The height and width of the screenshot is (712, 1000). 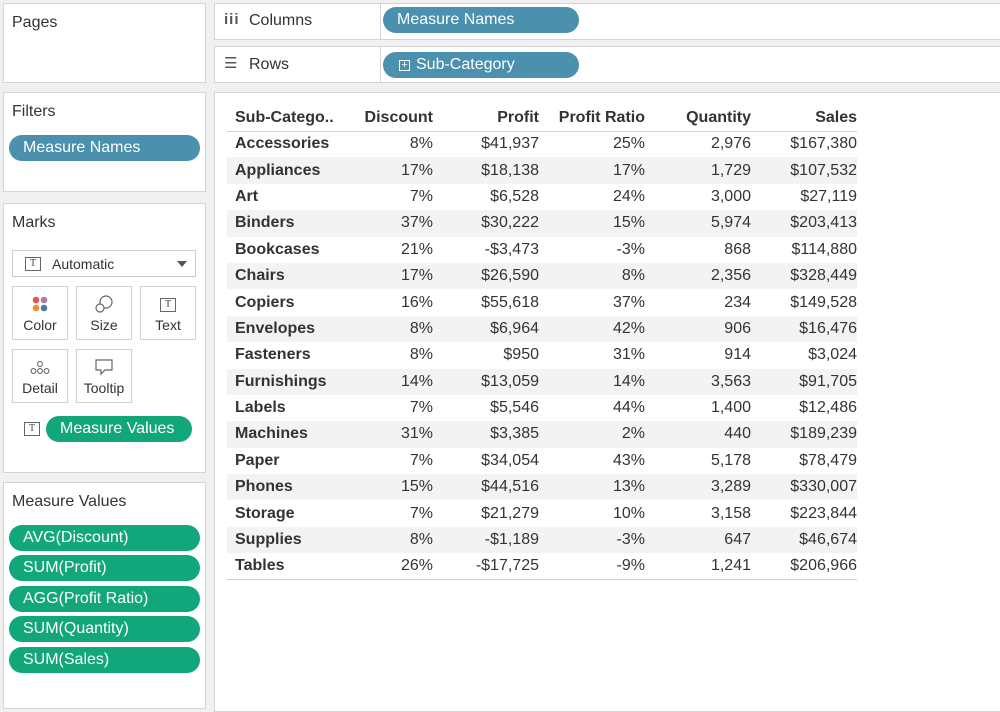 I want to click on cell-profit: $21,279, so click(x=510, y=513).